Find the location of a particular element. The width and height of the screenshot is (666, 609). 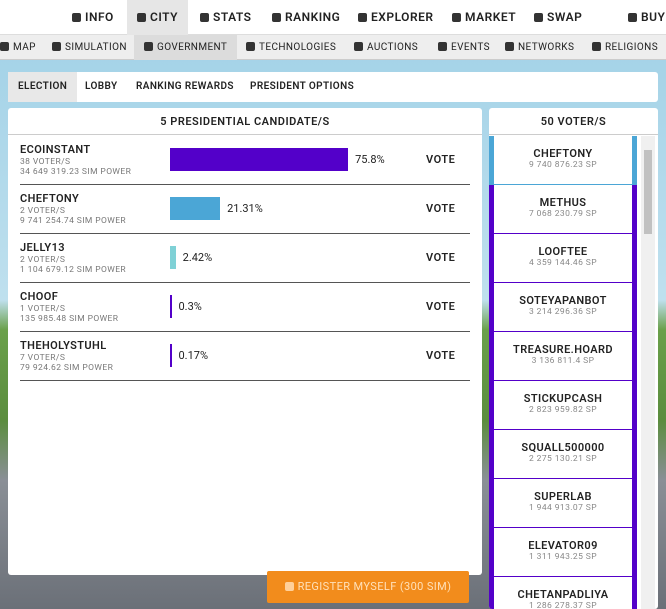

voter-item: ELEVATOR09 1 311 943.25 SP is located at coordinates (563, 552).